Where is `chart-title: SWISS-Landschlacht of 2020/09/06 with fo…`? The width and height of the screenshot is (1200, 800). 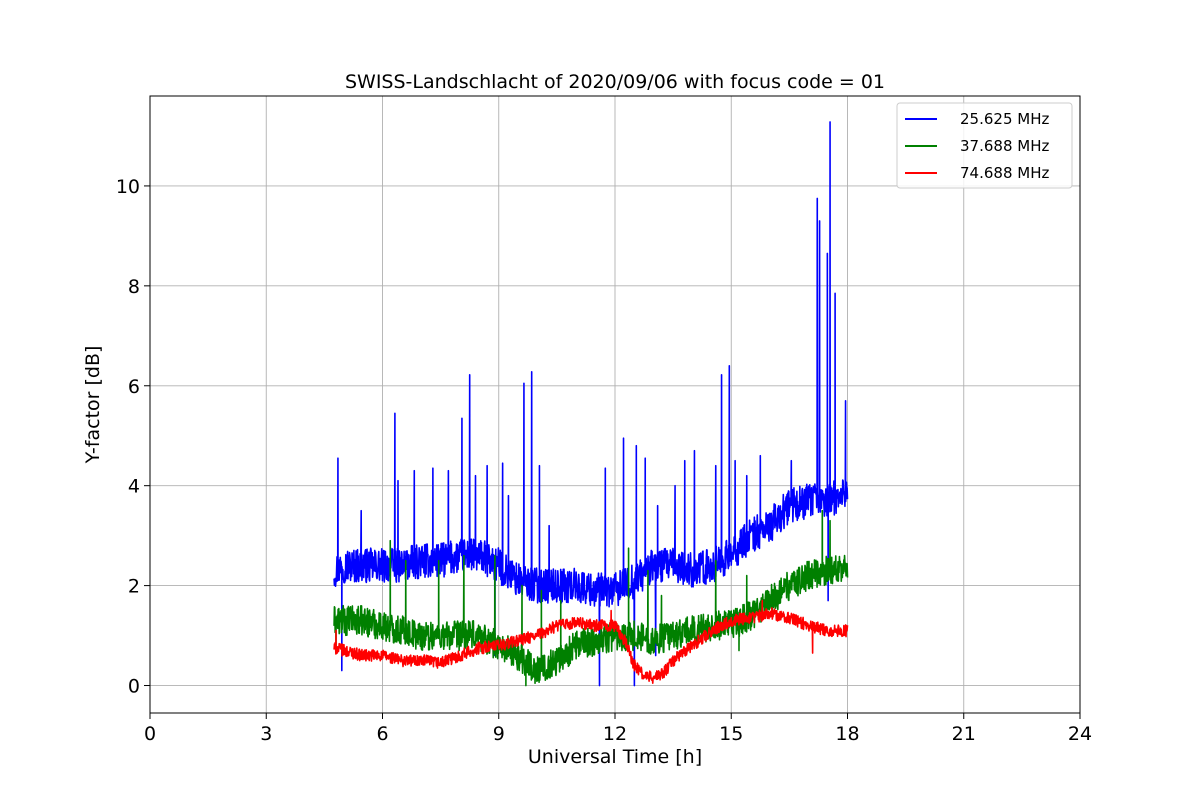 chart-title: SWISS-Landschlacht of 2020/09/06 with fo… is located at coordinates (615, 82).